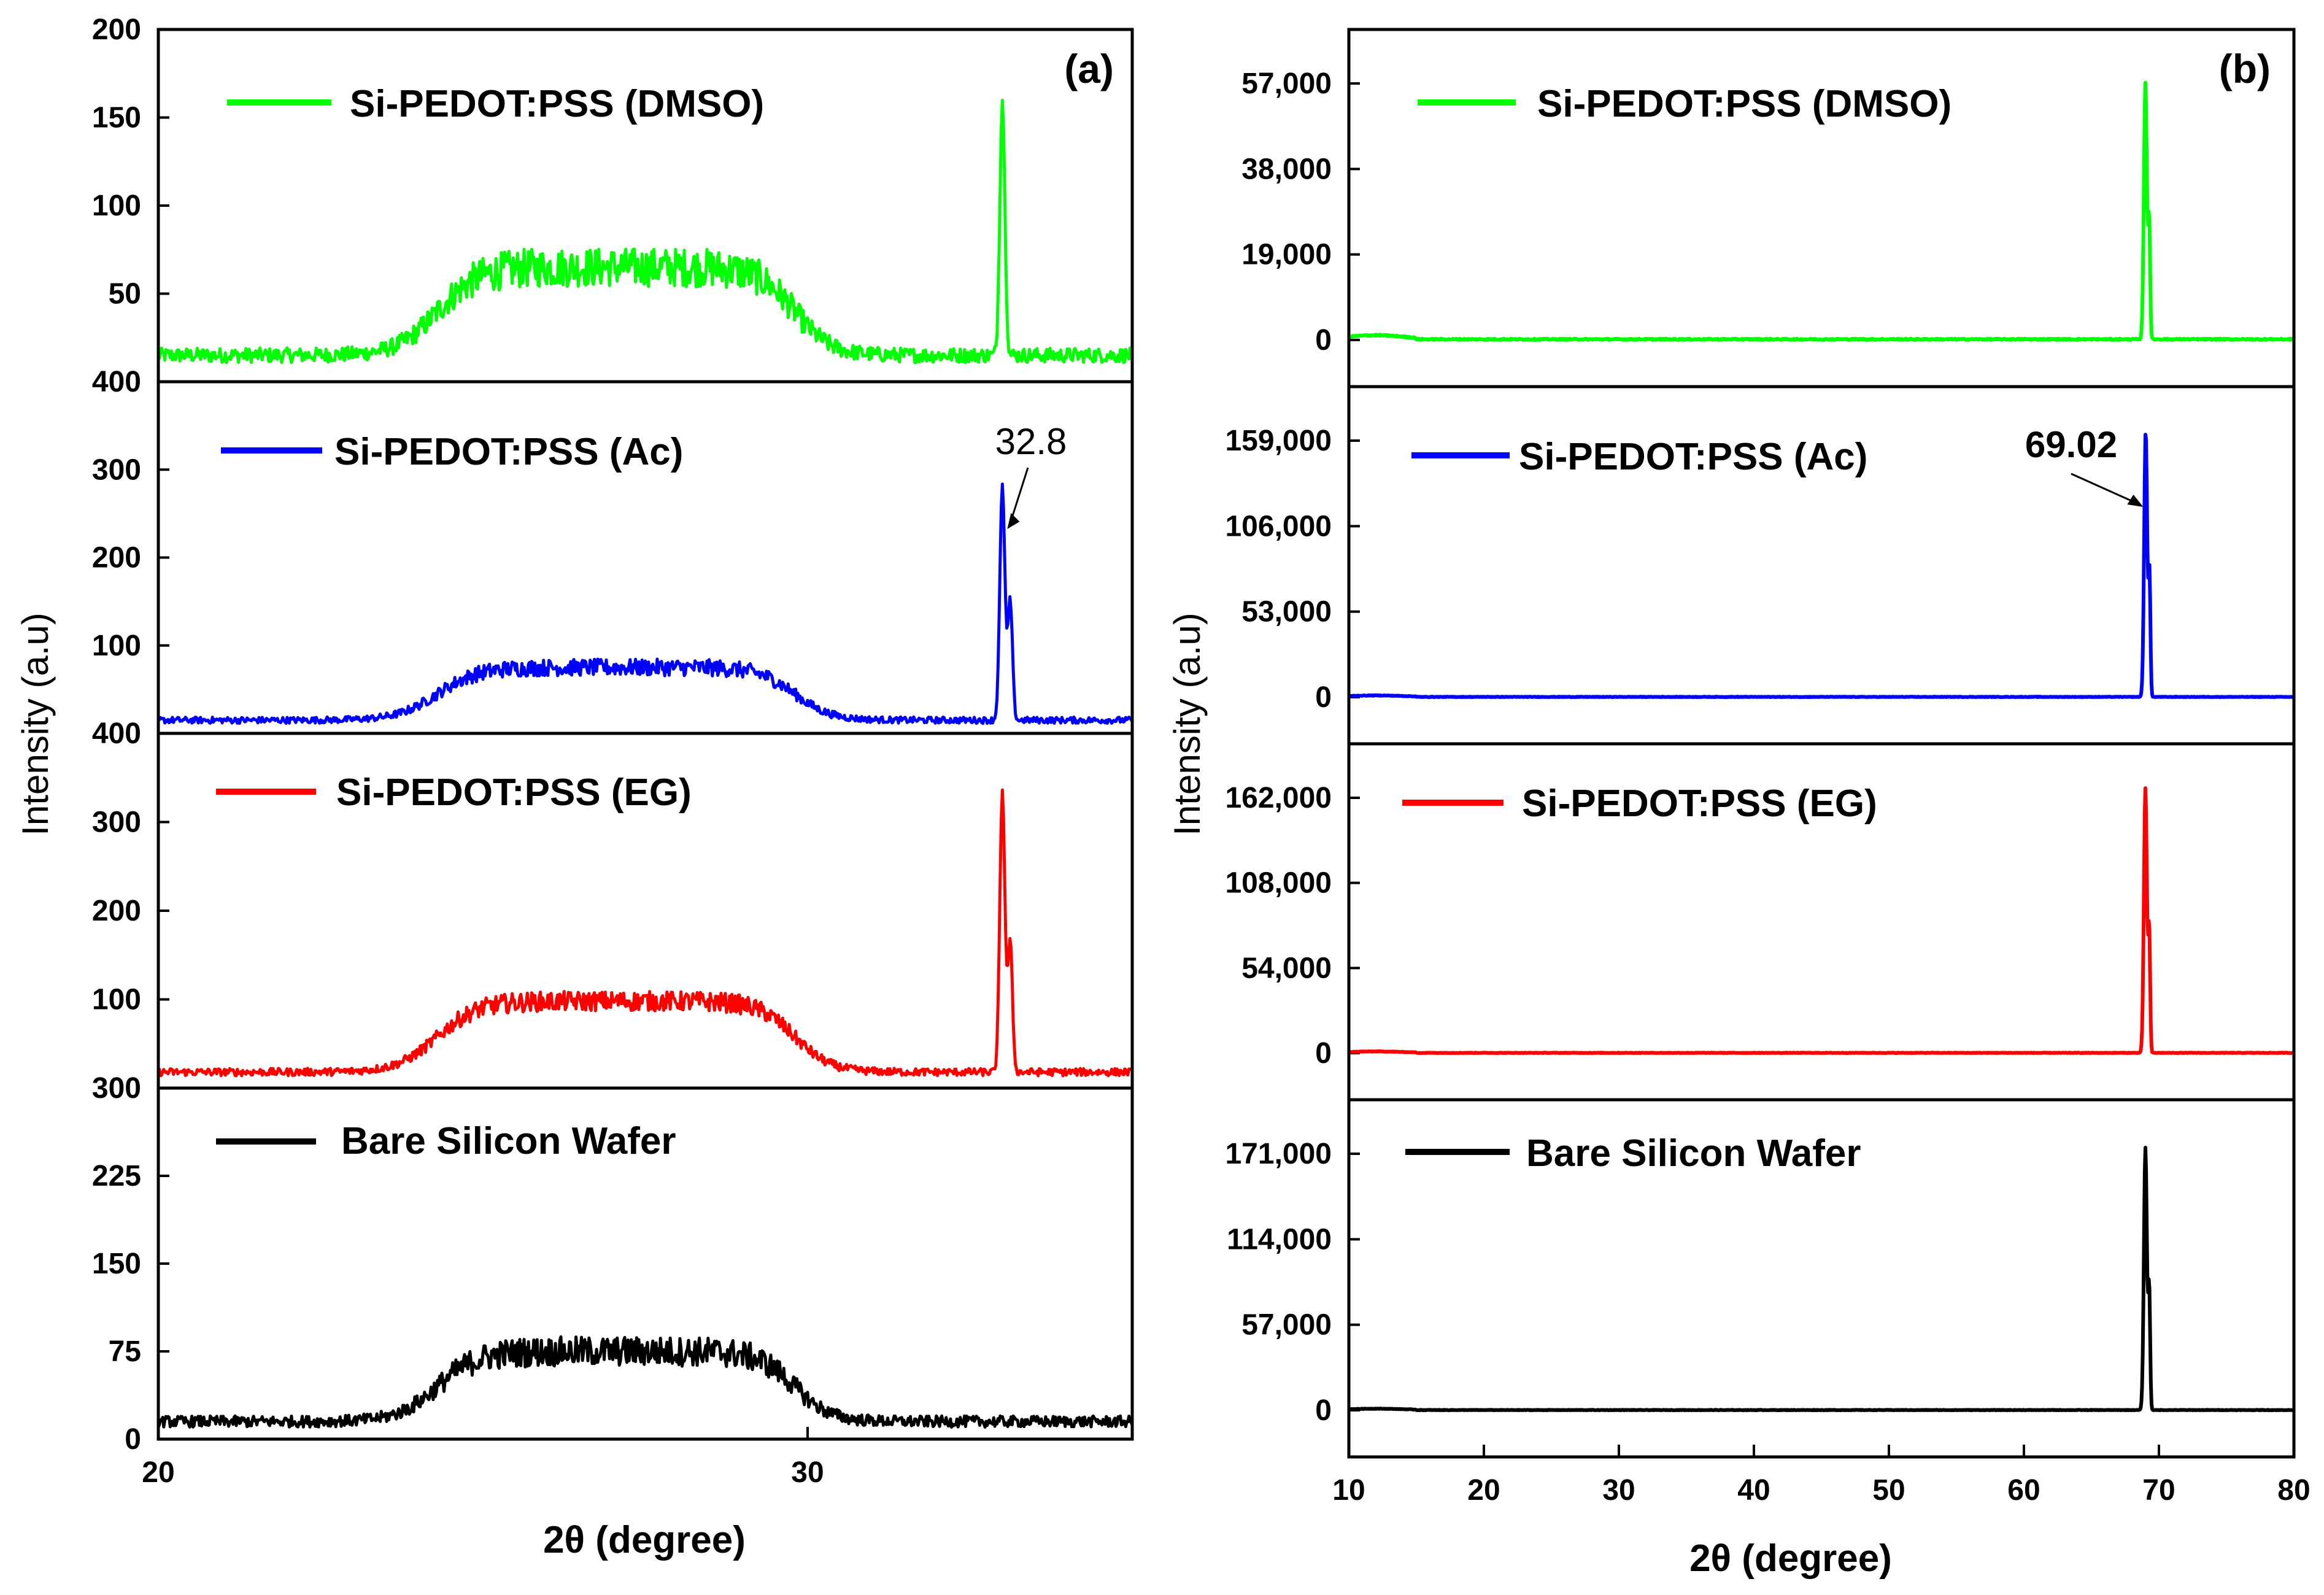  Describe the element at coordinates (116, 206) in the screenshot. I see `y-tick-label-a-0-2: 100` at that location.